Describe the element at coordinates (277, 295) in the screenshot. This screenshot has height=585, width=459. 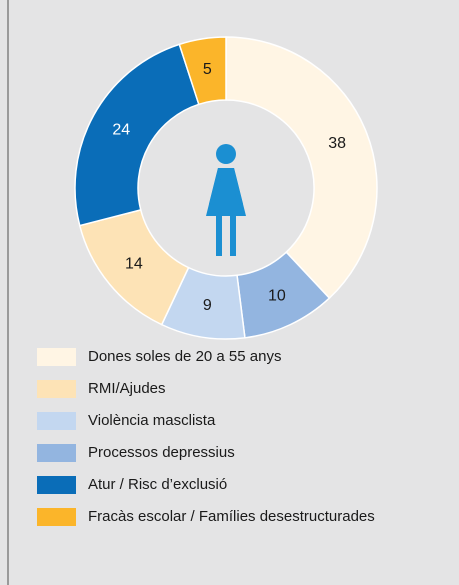
I see `slice-label: 10` at that location.